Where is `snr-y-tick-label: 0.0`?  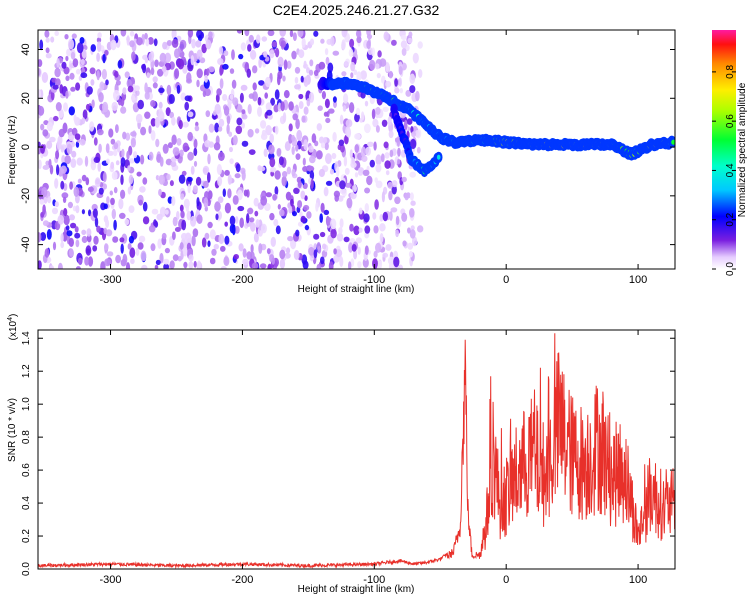 snr-y-tick-label: 0.0 is located at coordinates (26, 569).